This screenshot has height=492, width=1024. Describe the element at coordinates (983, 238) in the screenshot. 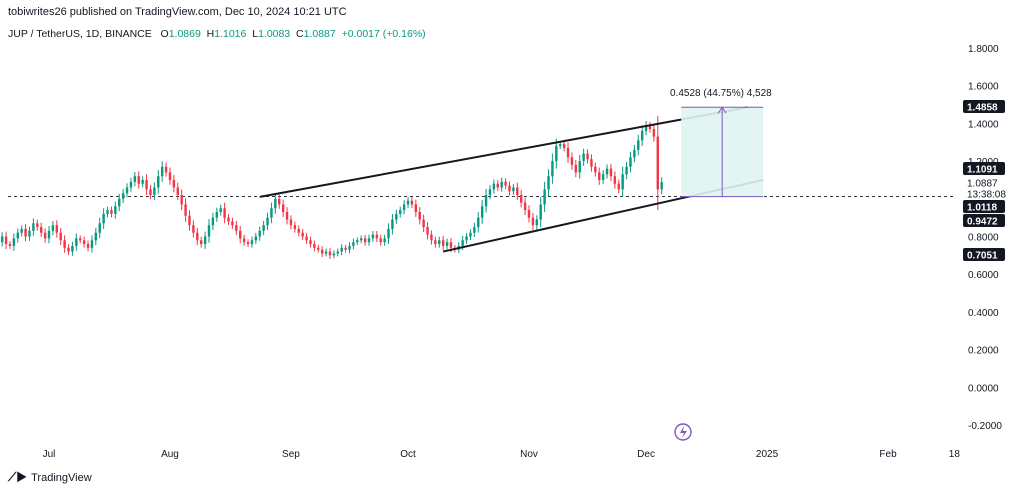

I see `y-tick-label: 0.8000` at that location.